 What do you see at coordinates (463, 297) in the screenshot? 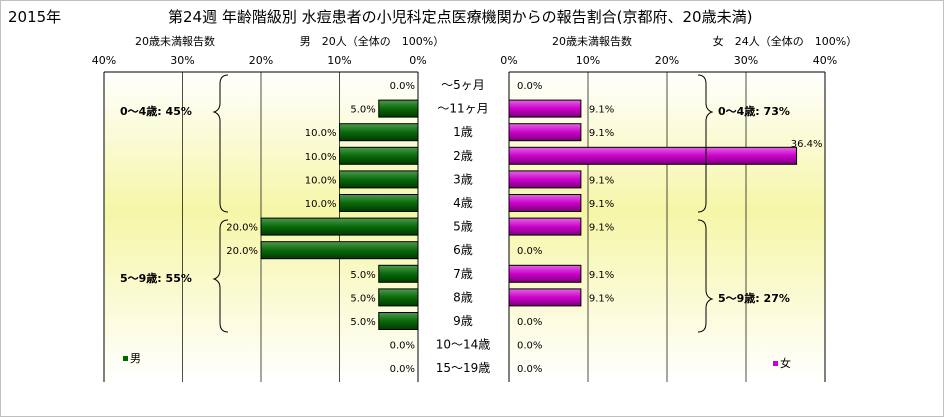
I see `category-label: 8歳` at bounding box center [463, 297].